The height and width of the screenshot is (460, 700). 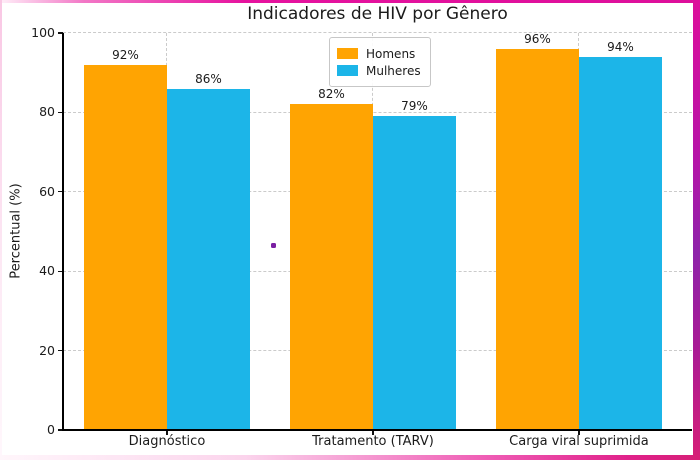 I want to click on value-label-homens-1: 82%, so click(x=331, y=94).